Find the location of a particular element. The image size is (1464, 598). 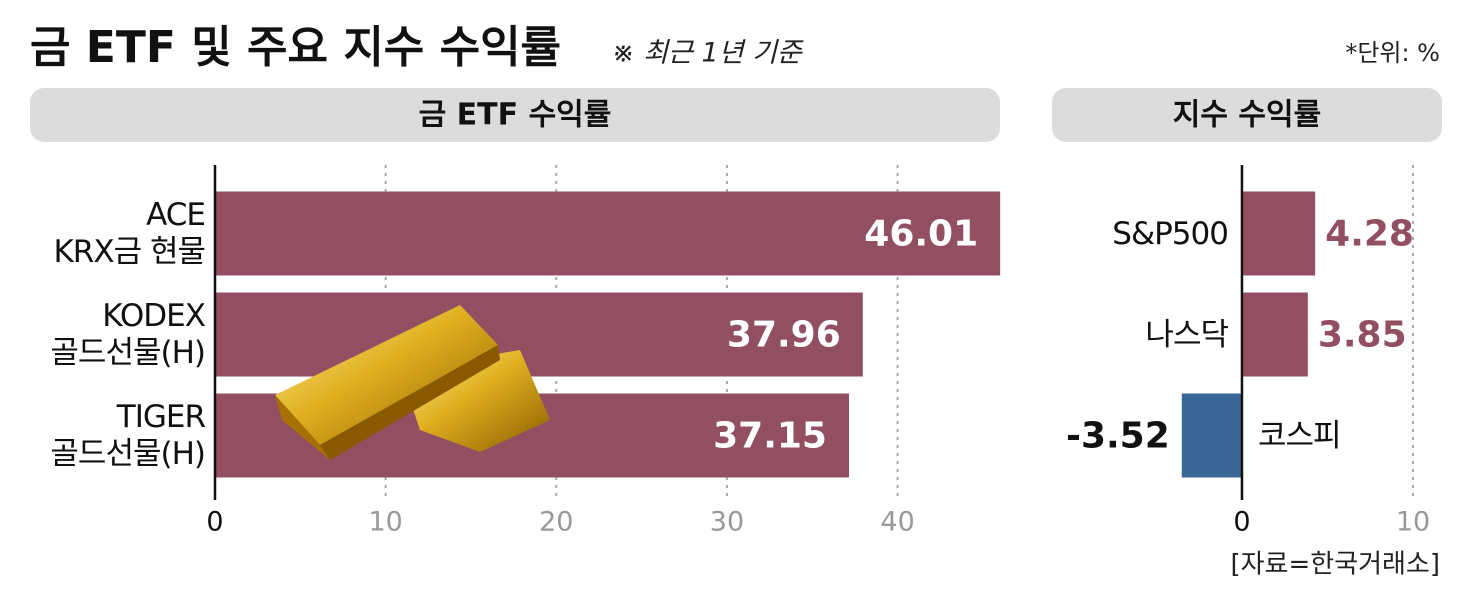

source: [자료=한국거래소] is located at coordinates (1335, 565).